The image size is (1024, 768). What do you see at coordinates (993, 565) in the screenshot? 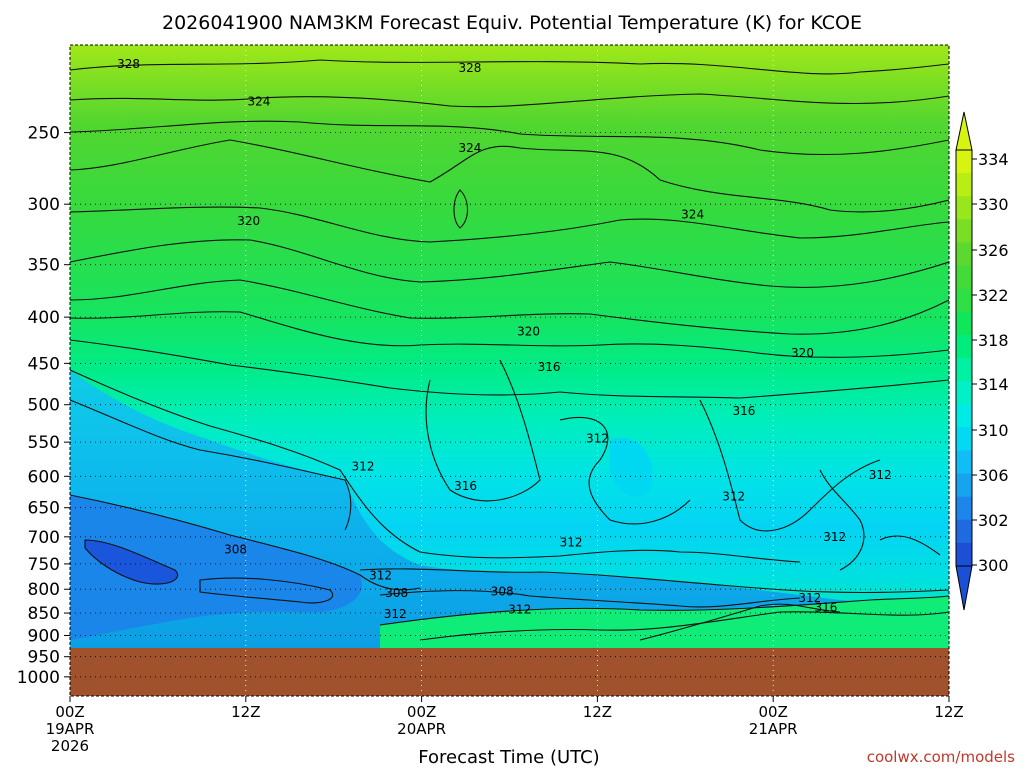
I see `colorbar-label: 300` at bounding box center [993, 565].